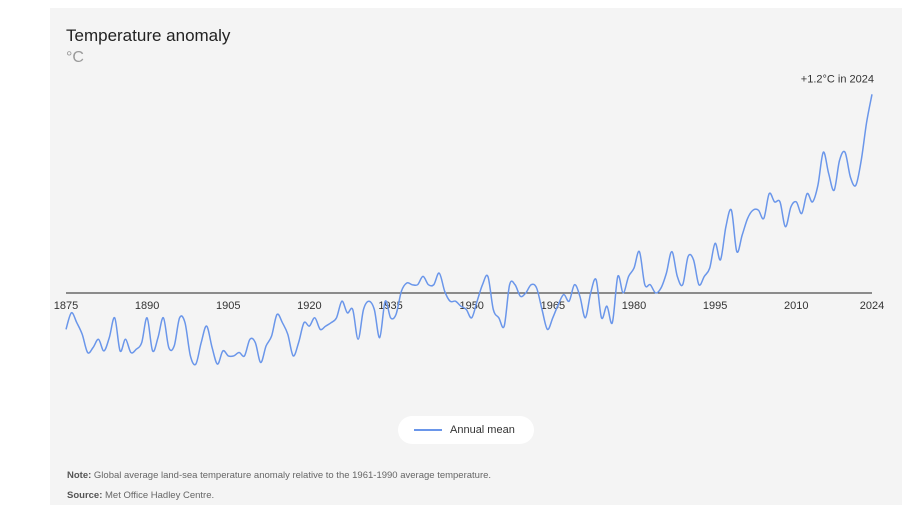 This screenshot has width=902, height=505. I want to click on legend: Annual mean, so click(466, 430).